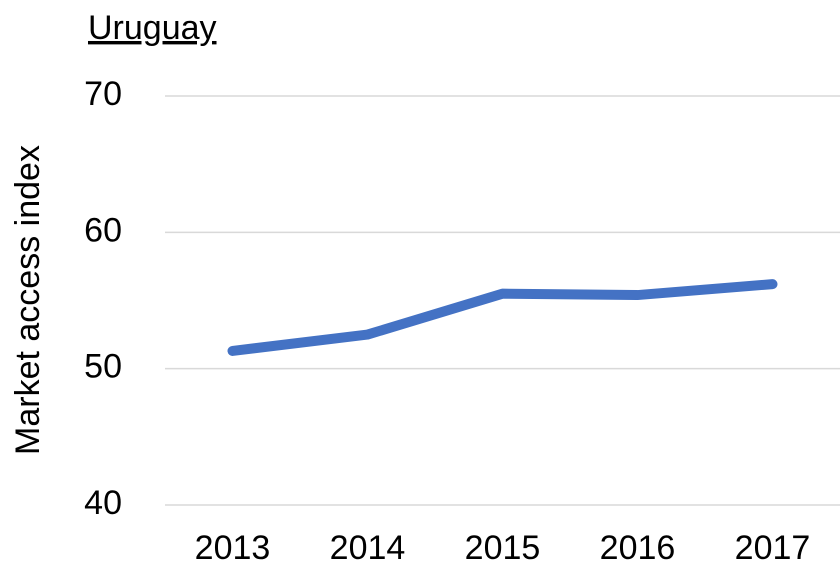 This screenshot has height=571, width=840. I want to click on x-tick-label: 2016, so click(638, 548).